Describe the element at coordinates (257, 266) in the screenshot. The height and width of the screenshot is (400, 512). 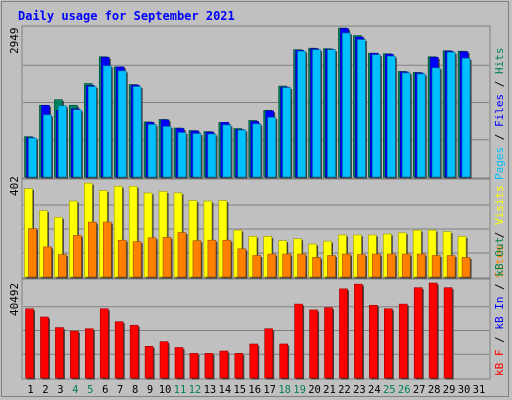
I see `bar-sites-16-fill` at that location.